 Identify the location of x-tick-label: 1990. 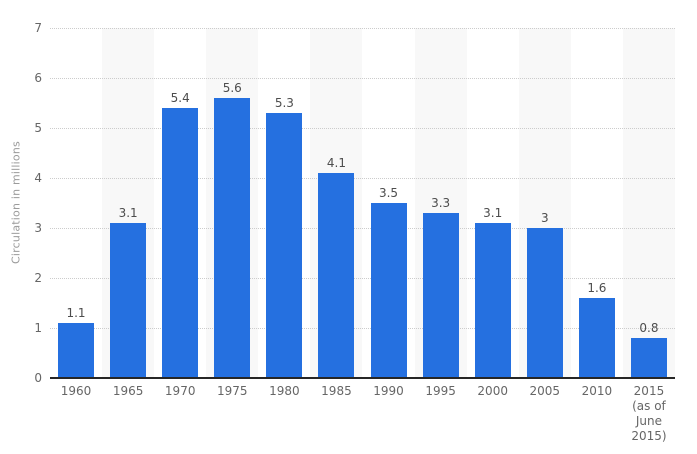
(388, 391).